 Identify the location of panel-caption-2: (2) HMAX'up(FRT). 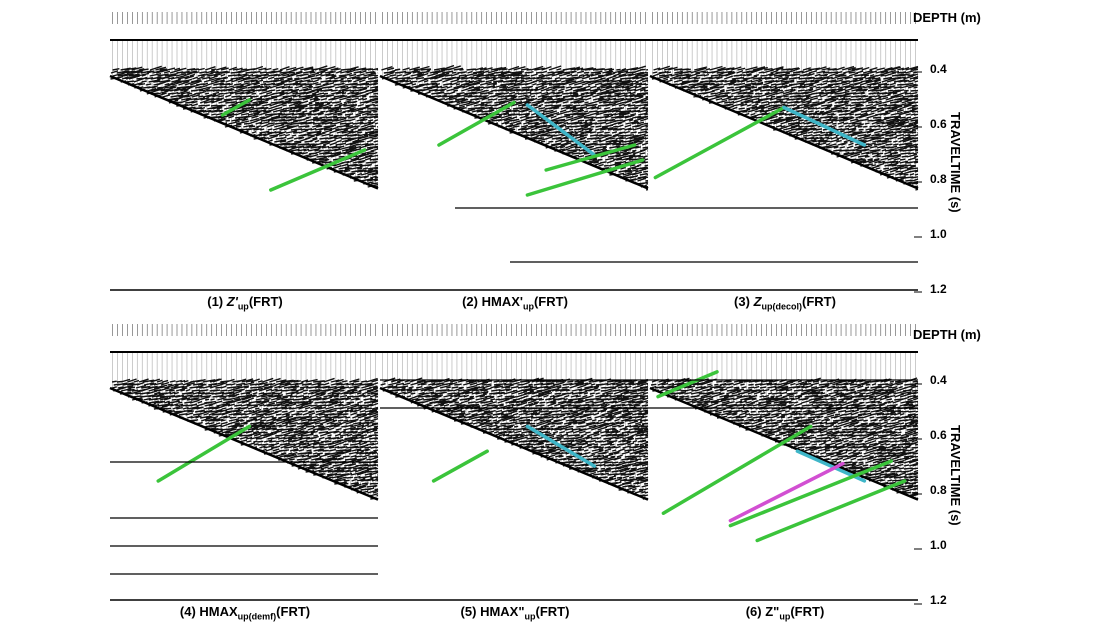
(515, 303).